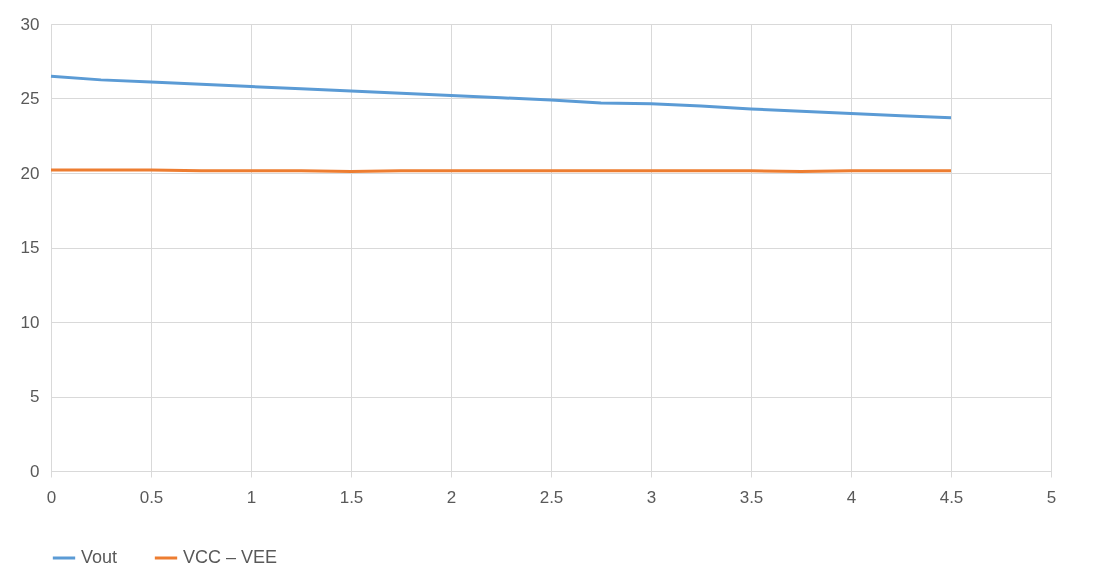 This screenshot has height=585, width=1096. Describe the element at coordinates (230, 557) in the screenshot. I see `legend-label: VCC – VEE` at that location.